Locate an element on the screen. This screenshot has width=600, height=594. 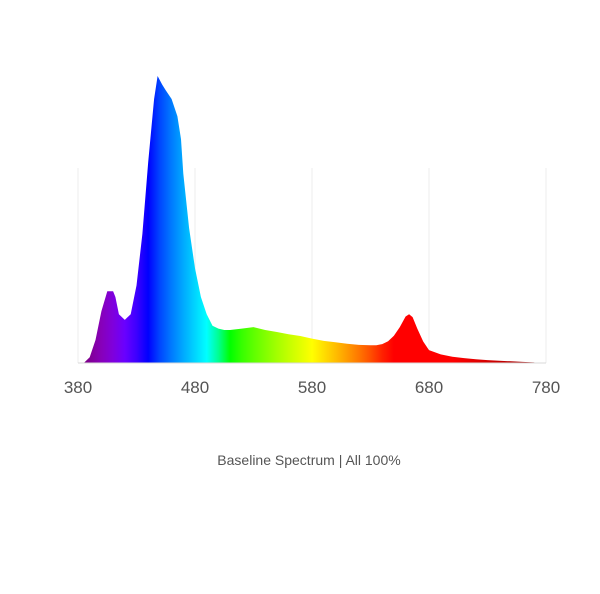
chart-caption: Baseline Spectrum | All 100% is located at coordinates (309, 460).